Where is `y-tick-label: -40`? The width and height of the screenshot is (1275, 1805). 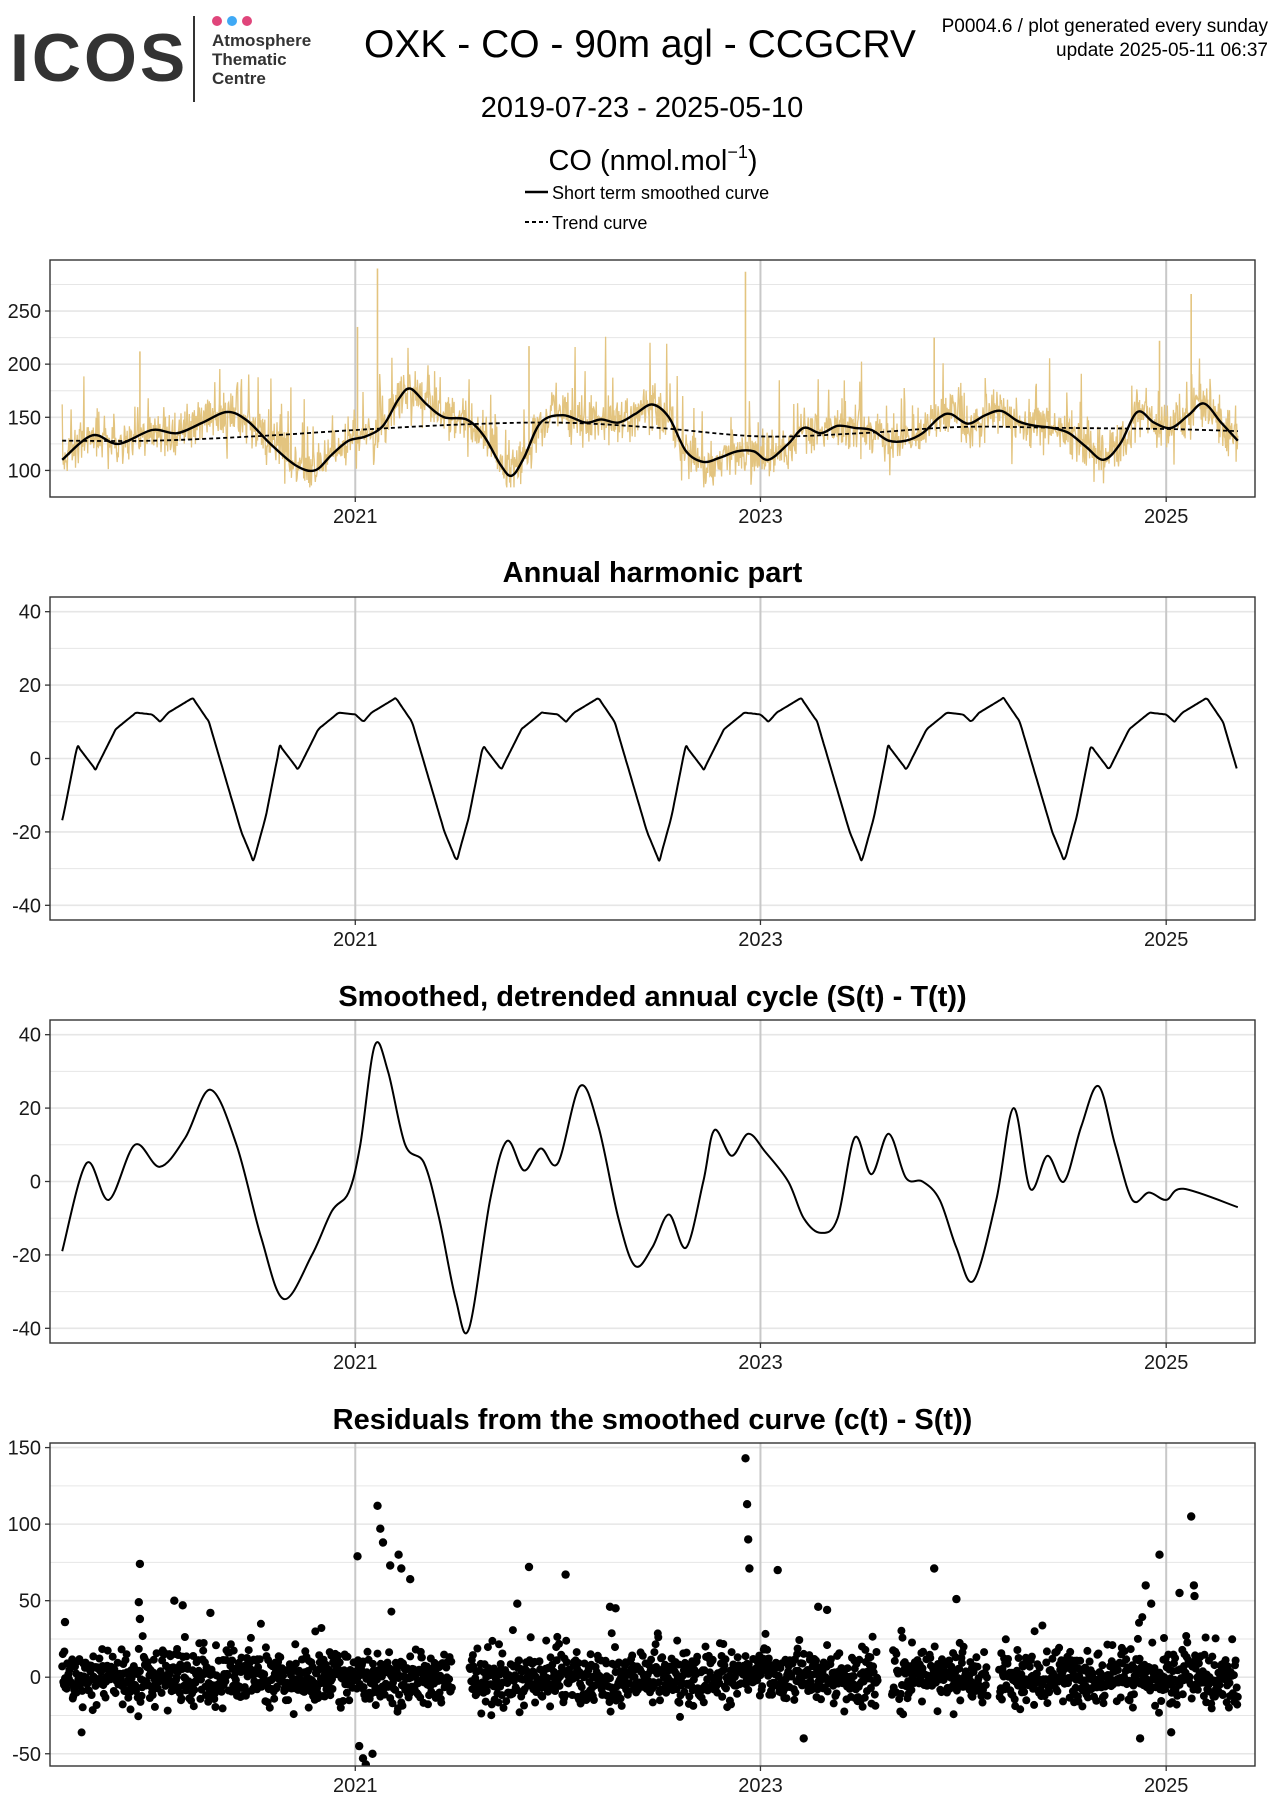
y-tick-label: -40 is located at coordinates (26, 906).